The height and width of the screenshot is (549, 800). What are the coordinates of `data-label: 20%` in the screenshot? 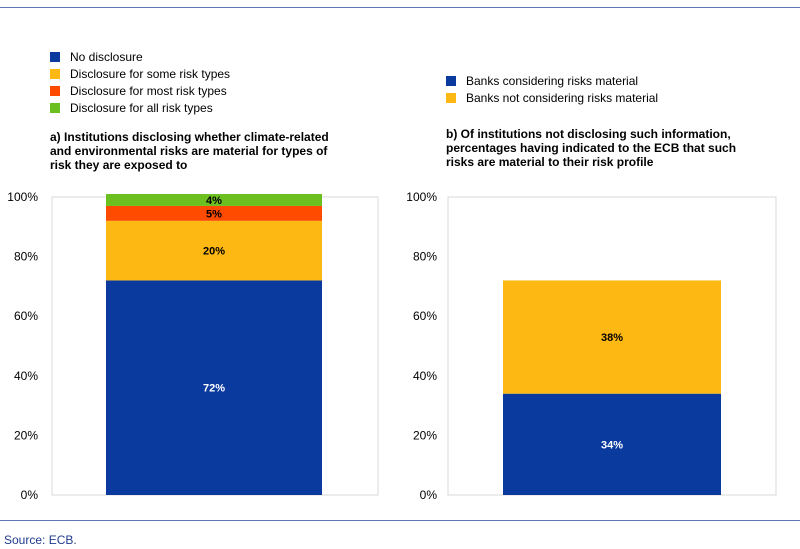 It's located at (214, 252).